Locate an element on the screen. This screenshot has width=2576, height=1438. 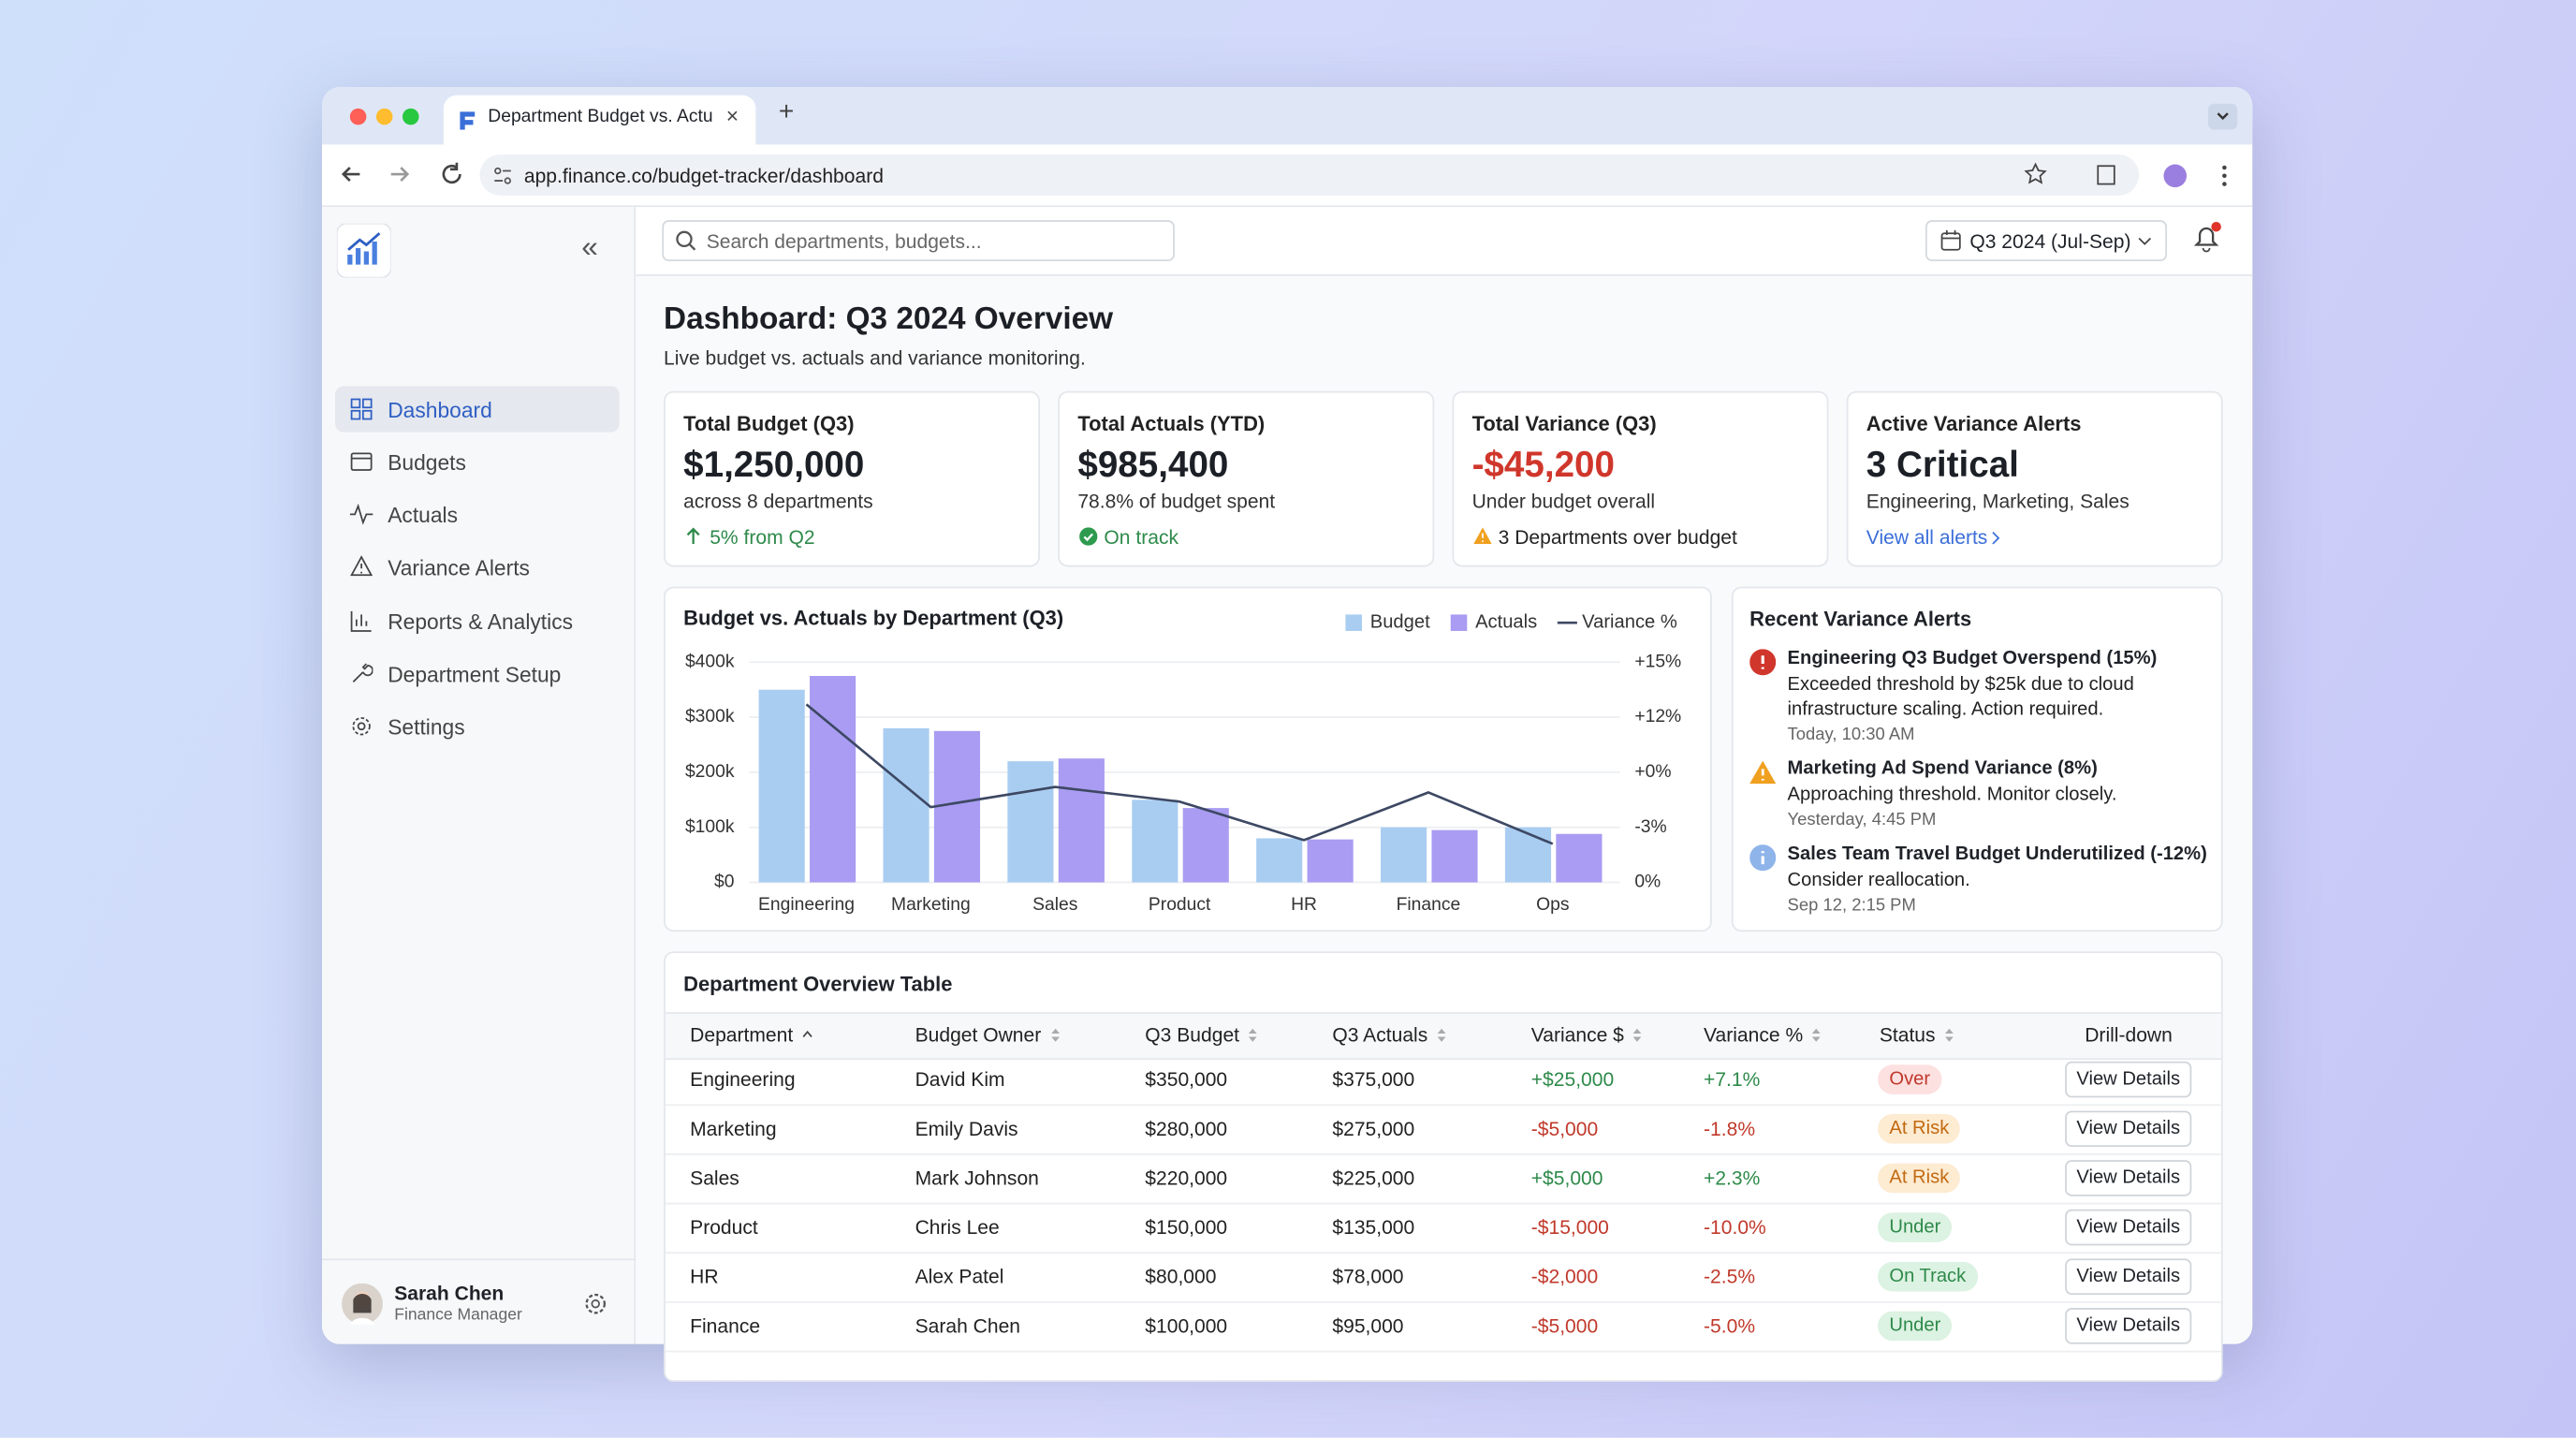
y-tick-label: $200k is located at coordinates (710, 772).